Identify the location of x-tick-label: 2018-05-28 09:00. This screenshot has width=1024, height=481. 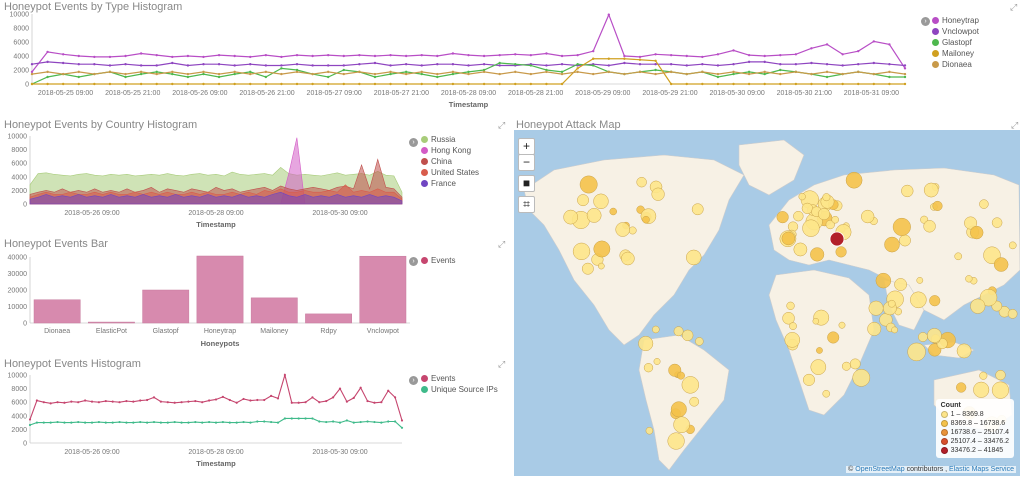
(215, 213).